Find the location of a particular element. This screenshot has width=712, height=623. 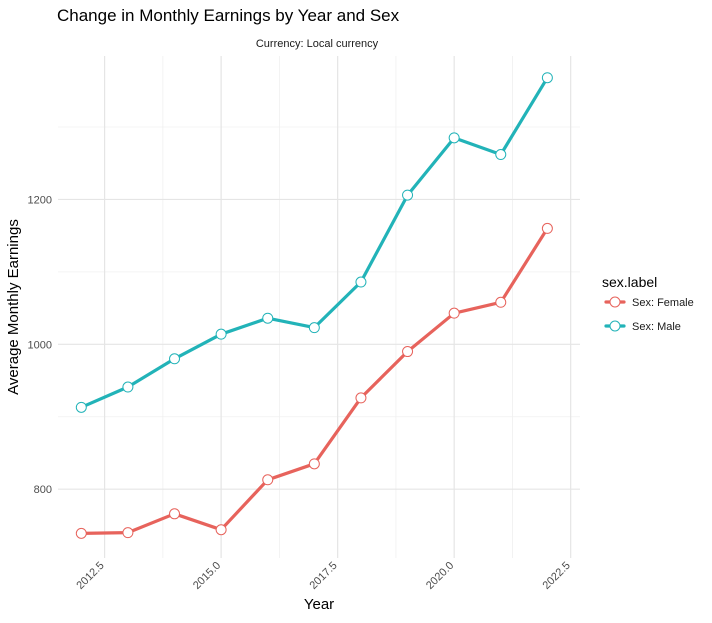

legend-items: Sex: Female Sex: Male is located at coordinates (649, 314).